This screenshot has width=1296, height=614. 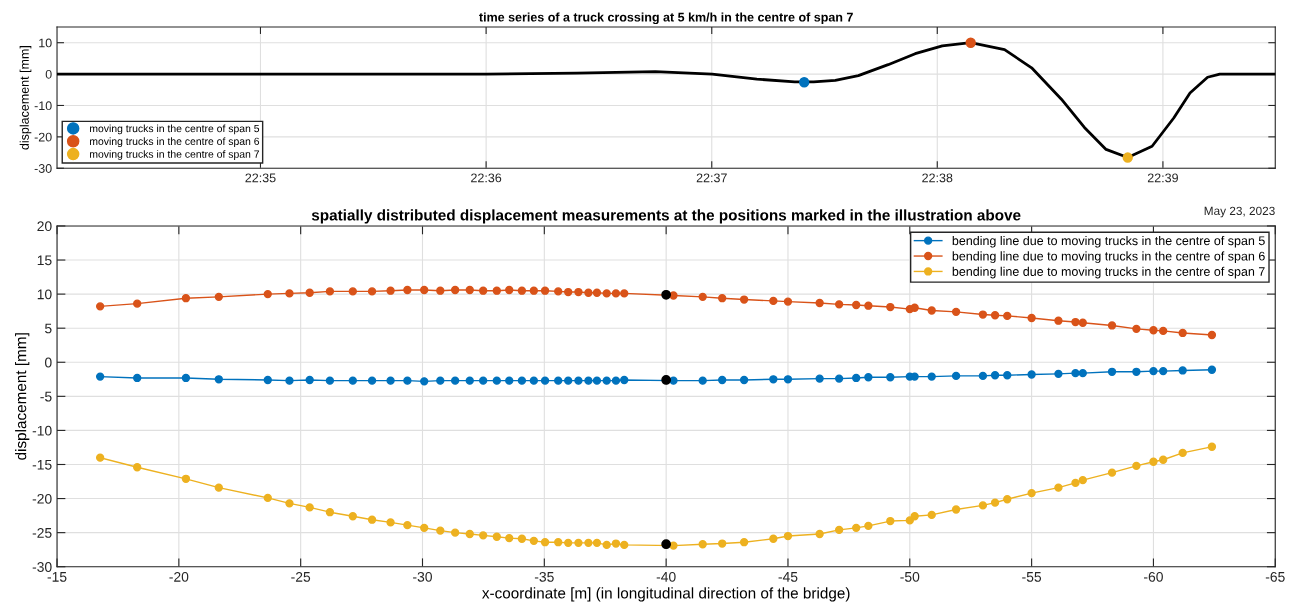 What do you see at coordinates (179, 576) in the screenshot?
I see `x-tick-label: -20` at bounding box center [179, 576].